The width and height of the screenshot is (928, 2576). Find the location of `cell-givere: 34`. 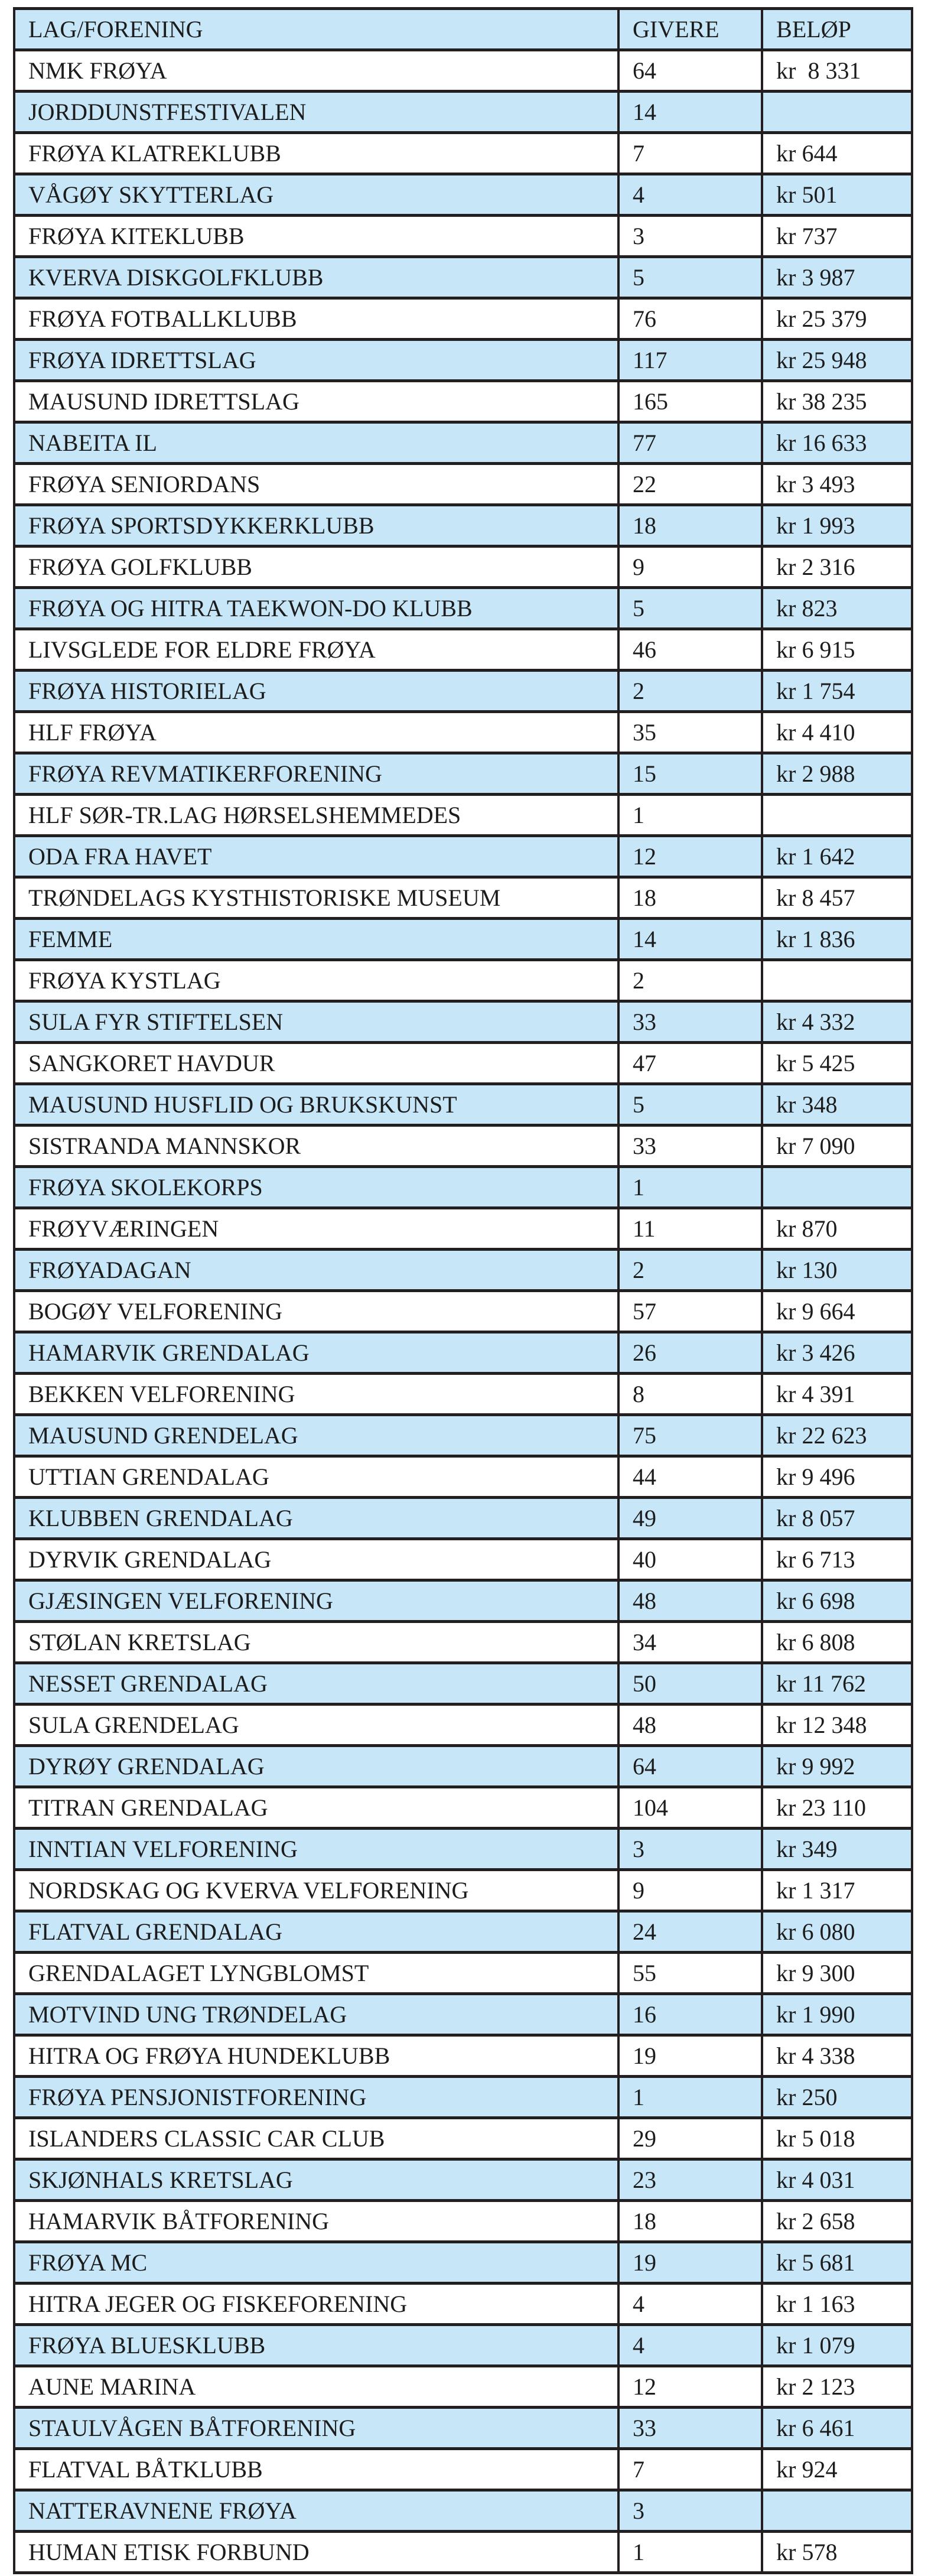

cell-givere: 34 is located at coordinates (690, 1642).